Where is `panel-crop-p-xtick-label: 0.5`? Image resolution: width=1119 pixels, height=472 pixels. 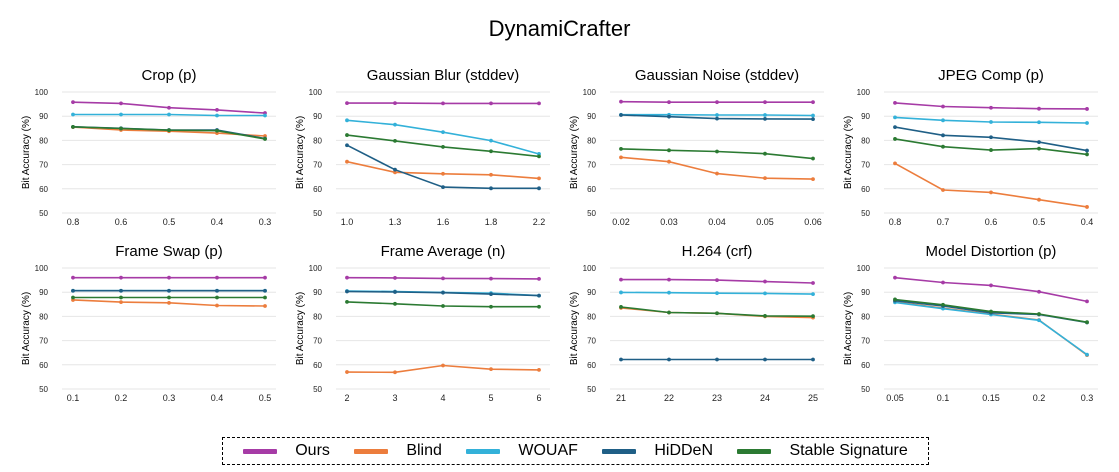 panel-crop-p-xtick-label: 0.5 is located at coordinates (169, 222).